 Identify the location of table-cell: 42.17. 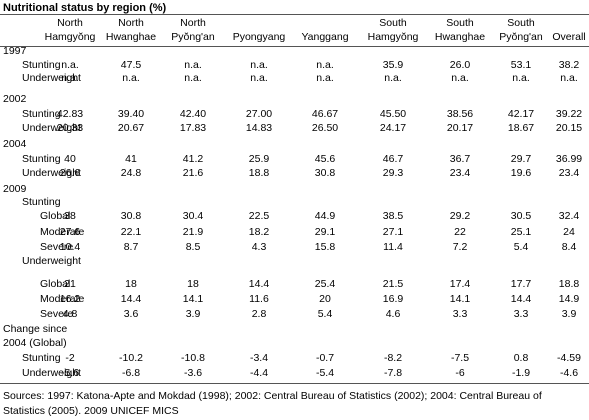
(521, 114).